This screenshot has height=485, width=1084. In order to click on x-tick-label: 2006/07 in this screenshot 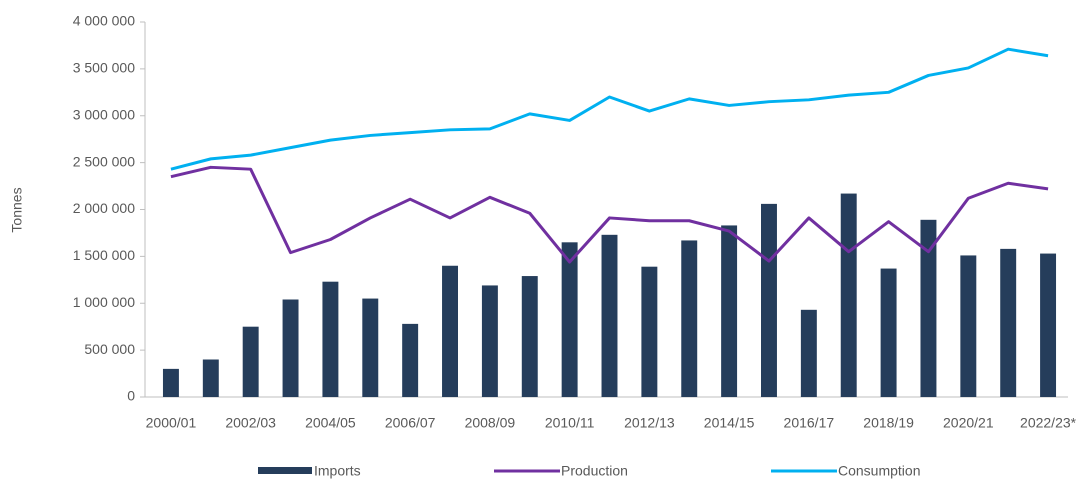, I will do `click(410, 423)`.